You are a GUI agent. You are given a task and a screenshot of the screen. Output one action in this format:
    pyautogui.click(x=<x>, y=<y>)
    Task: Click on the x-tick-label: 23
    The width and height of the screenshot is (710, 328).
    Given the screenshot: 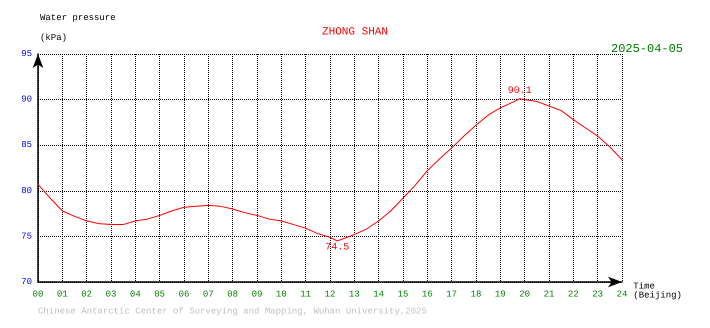 What is the action you would take?
    pyautogui.click(x=598, y=295)
    